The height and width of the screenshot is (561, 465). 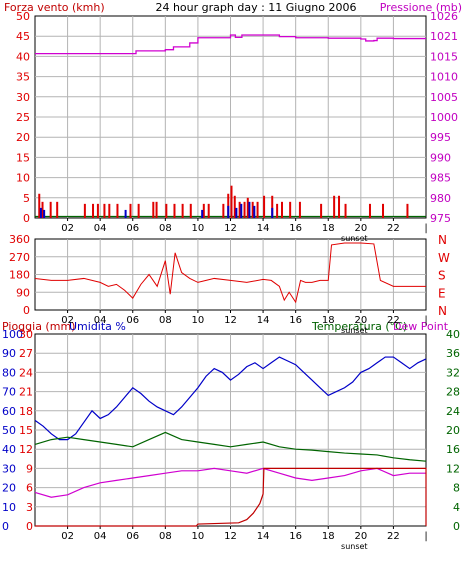 I want to click on series-line-rain, so click(x=231, y=497).